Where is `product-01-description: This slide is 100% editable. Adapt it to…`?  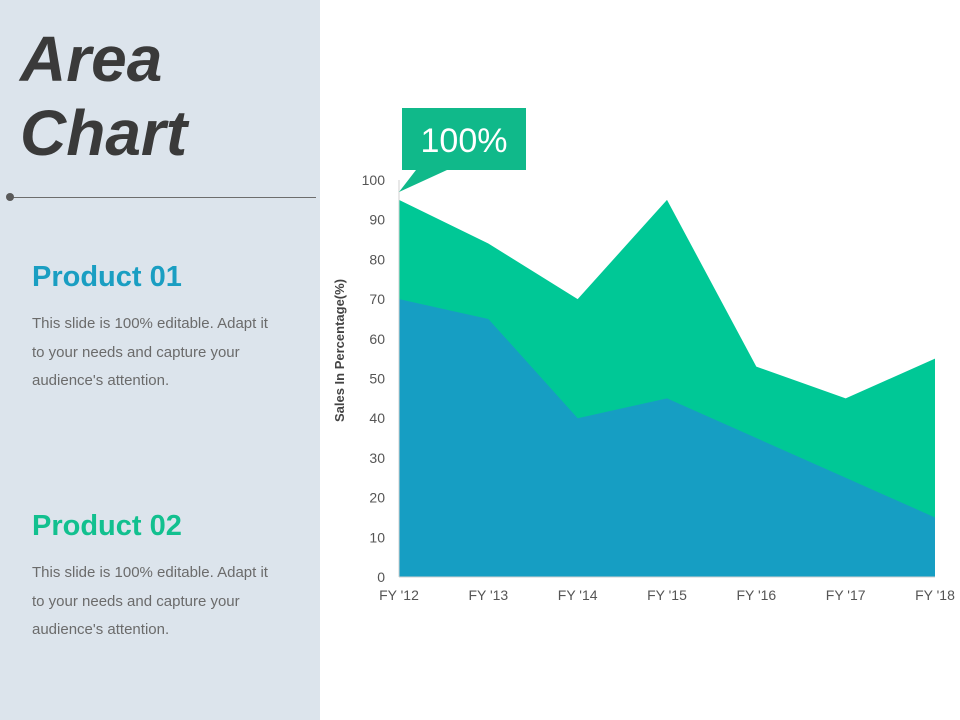 product-01-description: This slide is 100% editable. Adapt it to… is located at coordinates (150, 352).